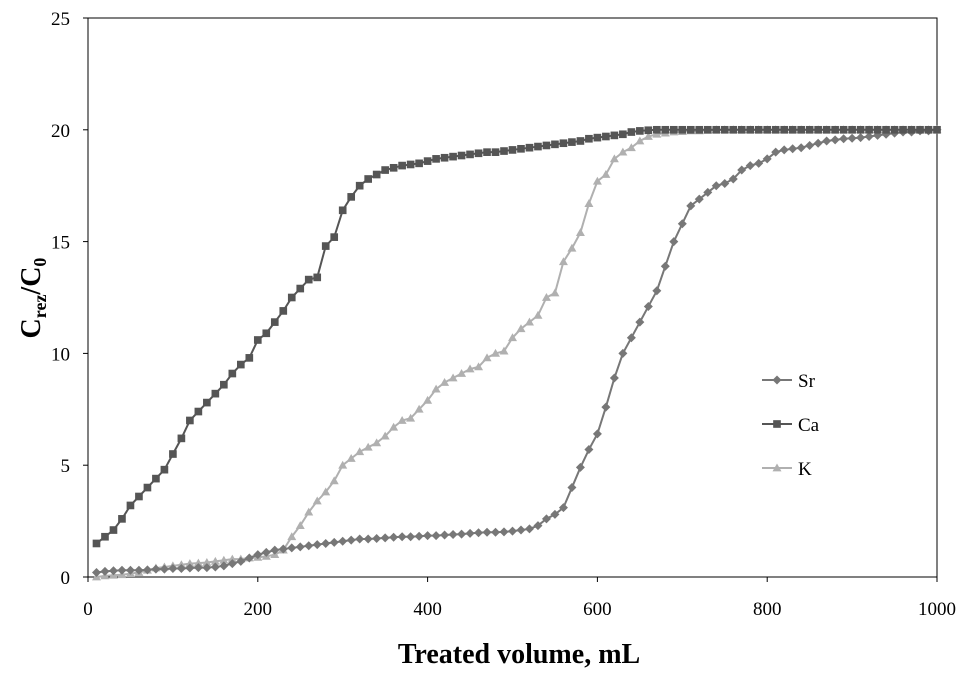 The height and width of the screenshot is (681, 968). What do you see at coordinates (789, 381) in the screenshot?
I see `legend-item-sr: Sr` at bounding box center [789, 381].